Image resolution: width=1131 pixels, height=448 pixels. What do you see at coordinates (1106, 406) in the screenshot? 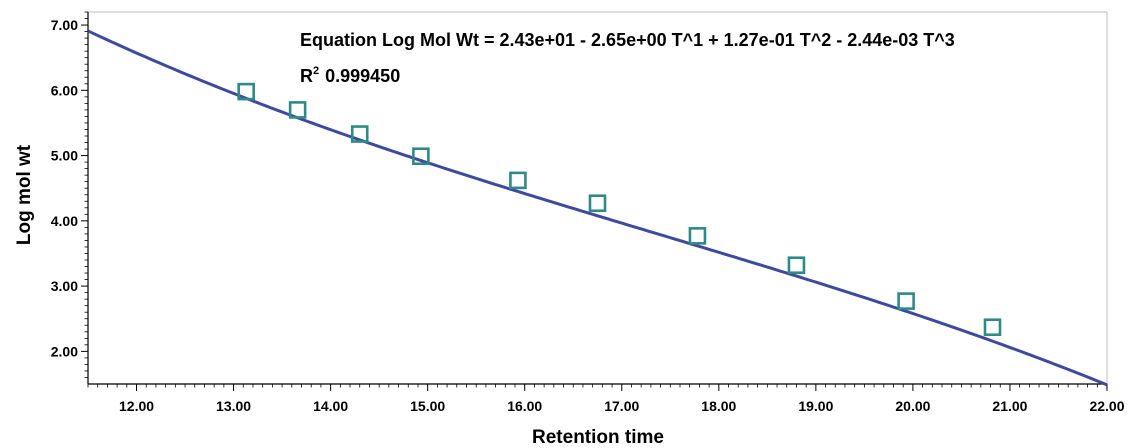
I see `x-tick-label: 22.00` at bounding box center [1106, 406].